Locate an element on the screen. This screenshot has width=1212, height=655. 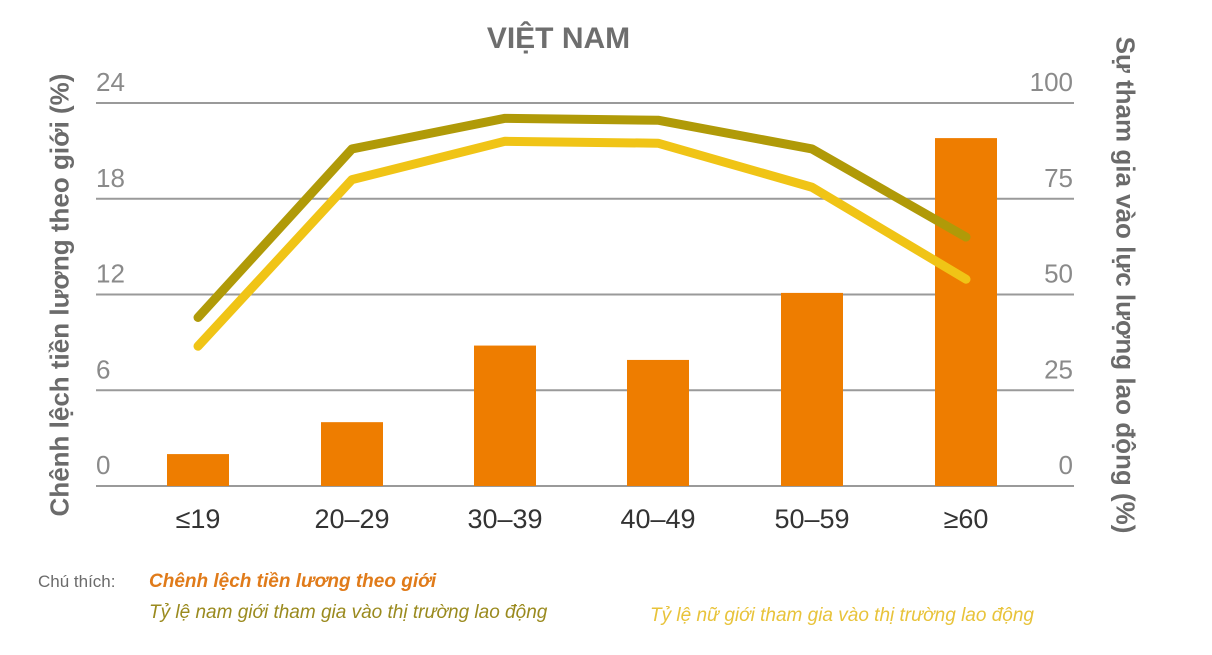
y-right-tick-label: 75 is located at coordinates (1058, 178).